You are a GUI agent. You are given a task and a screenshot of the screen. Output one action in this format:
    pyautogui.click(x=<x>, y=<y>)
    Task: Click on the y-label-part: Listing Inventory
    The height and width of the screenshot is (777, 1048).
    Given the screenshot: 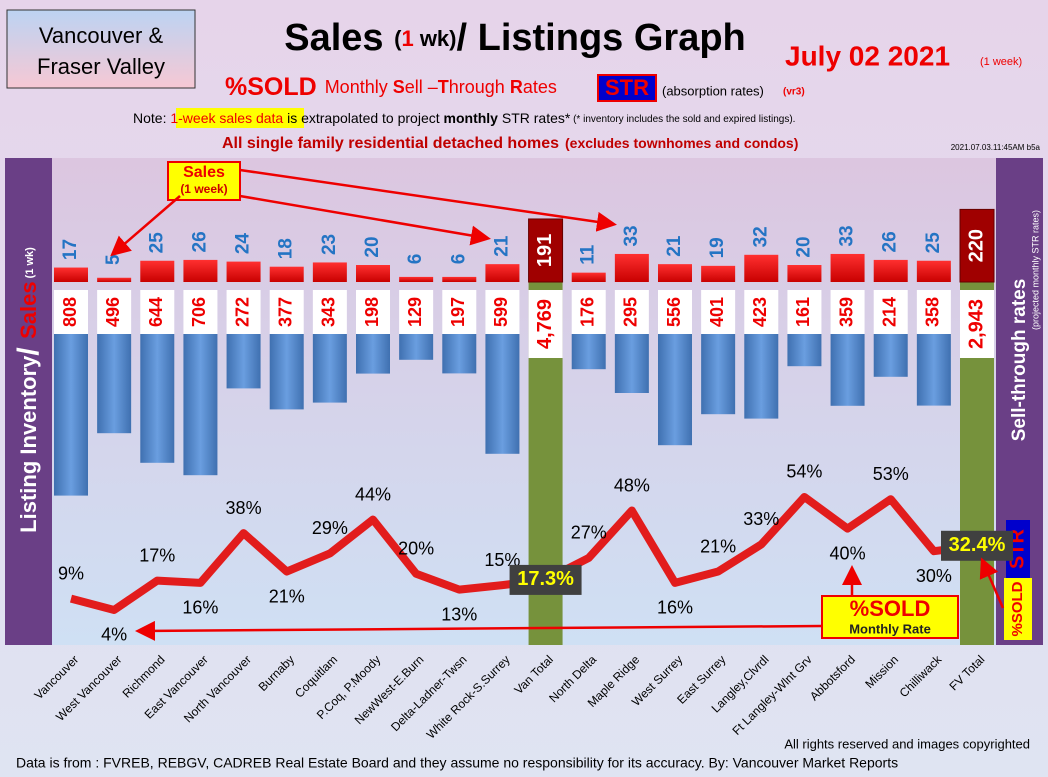 What is the action you would take?
    pyautogui.click(x=28, y=444)
    